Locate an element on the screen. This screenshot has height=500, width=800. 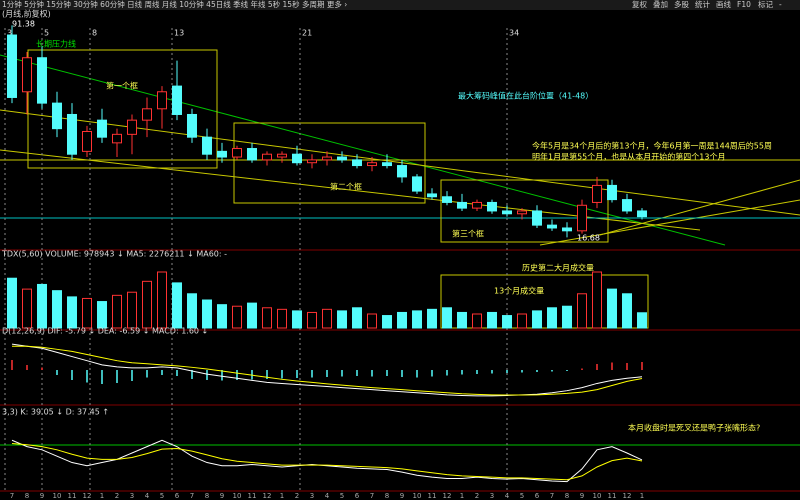
trend-line is located at coordinates (669, 222).